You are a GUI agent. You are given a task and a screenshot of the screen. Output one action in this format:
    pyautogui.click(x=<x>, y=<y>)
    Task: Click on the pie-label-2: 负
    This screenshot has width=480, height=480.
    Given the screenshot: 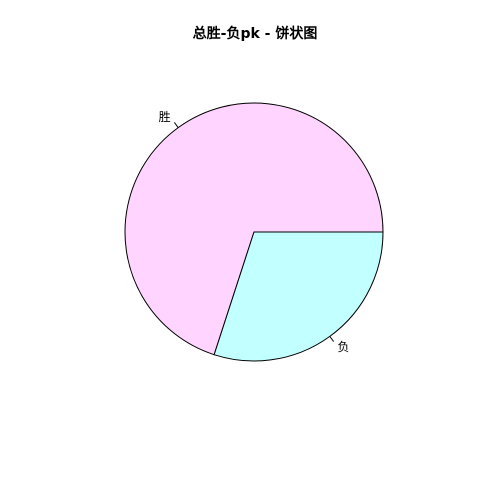 What is the action you would take?
    pyautogui.click(x=343, y=347)
    